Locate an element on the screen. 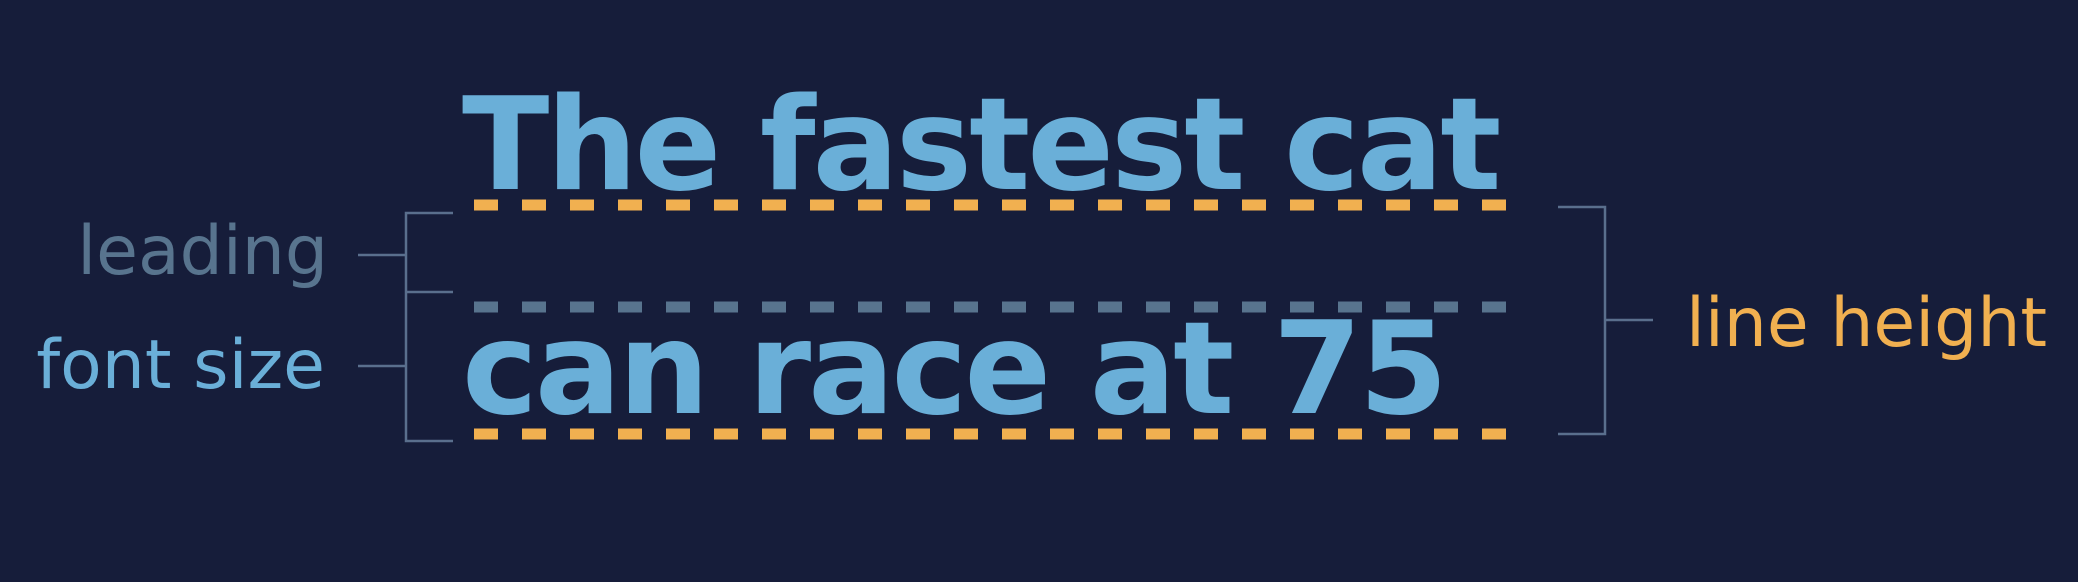 This screenshot has height=582, width=2078. right-bracket is located at coordinates (1582, 320).